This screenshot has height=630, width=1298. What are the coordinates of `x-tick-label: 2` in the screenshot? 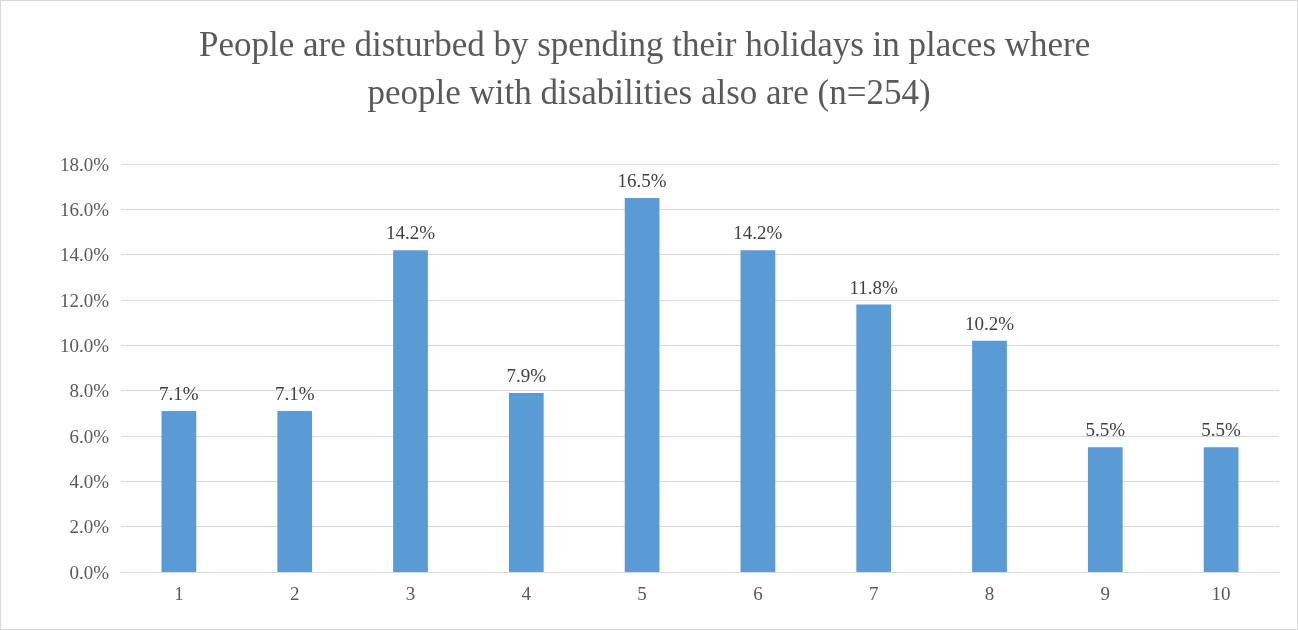 It's located at (294, 593).